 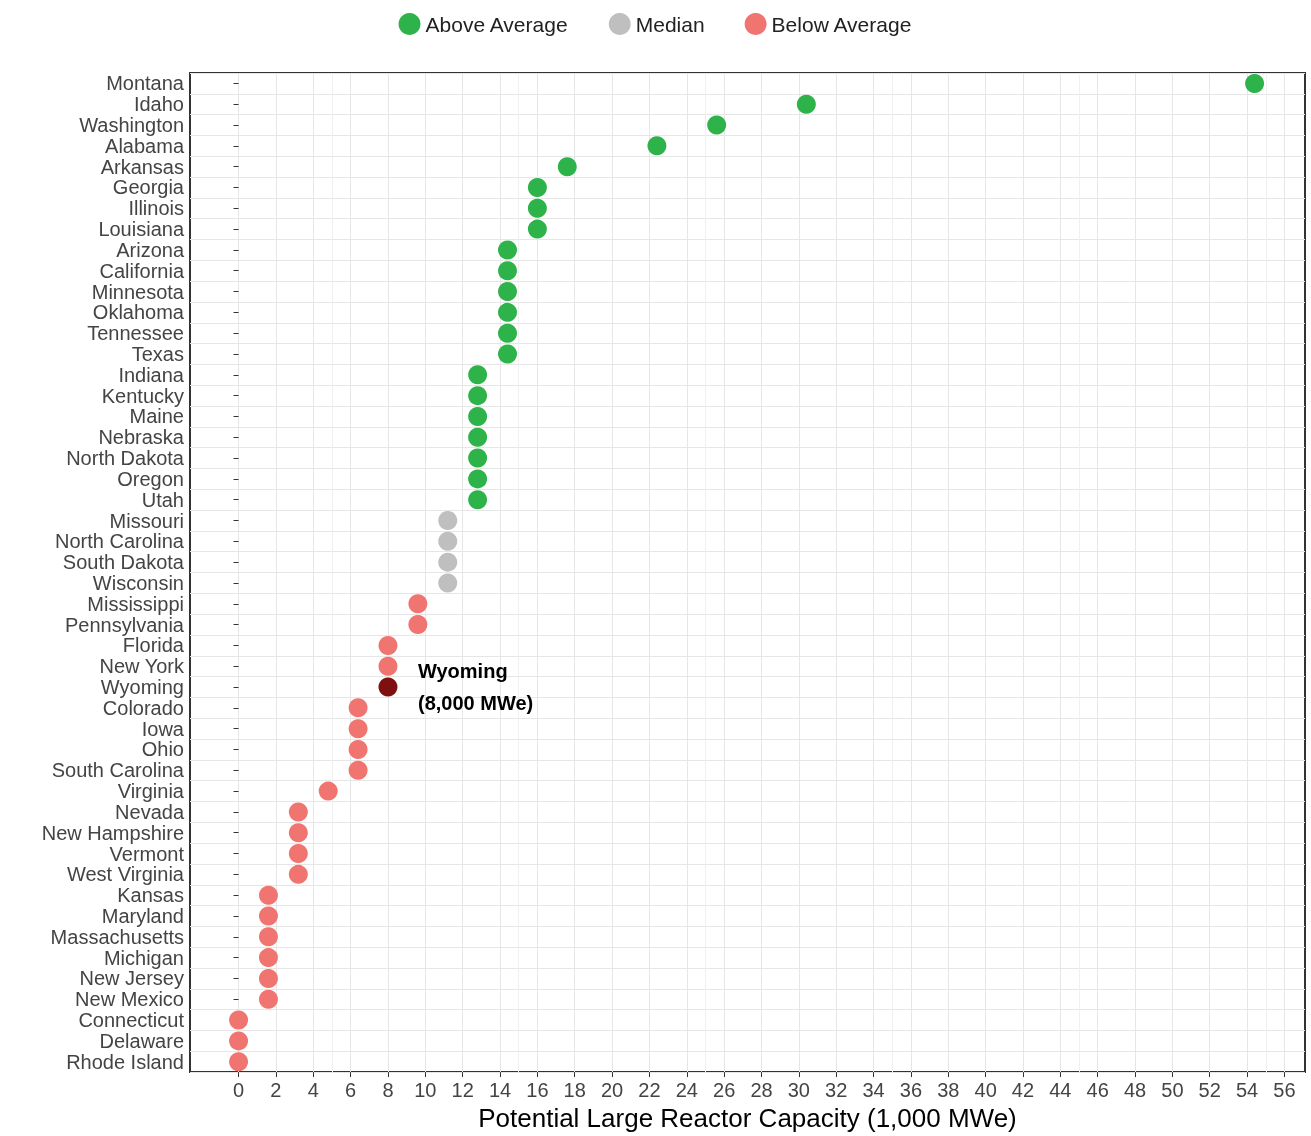 I want to click on y-tick-label: Wisconsin, so click(x=138, y=582).